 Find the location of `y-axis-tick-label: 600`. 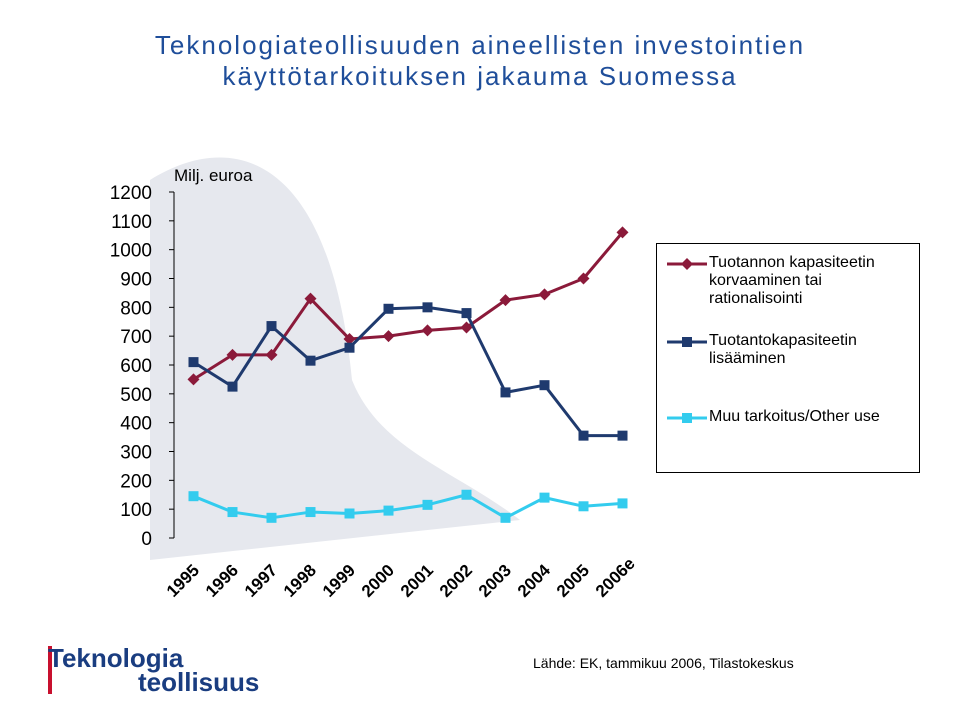

y-axis-tick-label: 600 is located at coordinates (136, 366).